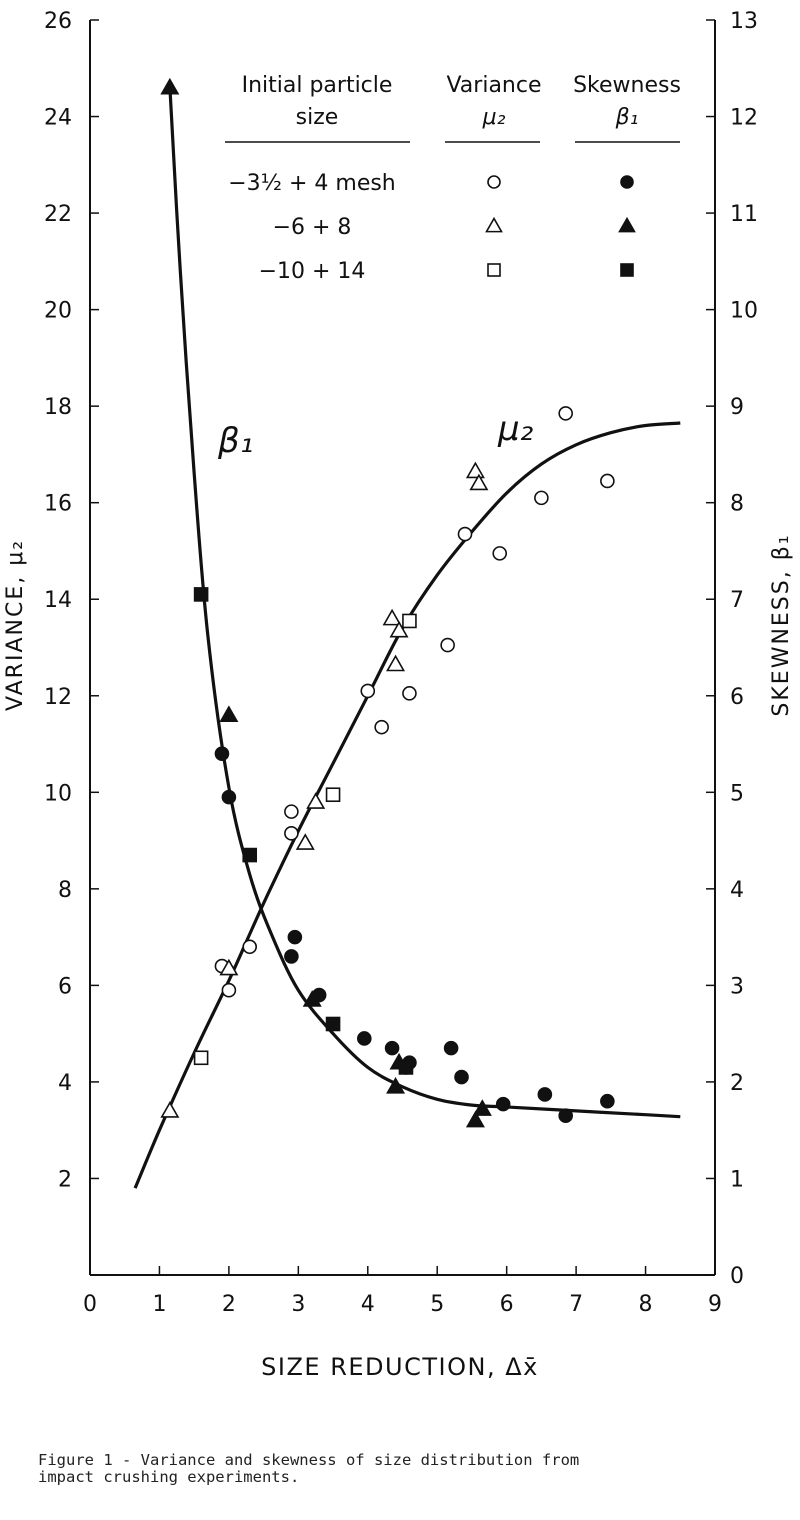 This screenshot has height=1520, width=800. Describe the element at coordinates (437, 1304) in the screenshot. I see `x-tick-label: 5` at that location.